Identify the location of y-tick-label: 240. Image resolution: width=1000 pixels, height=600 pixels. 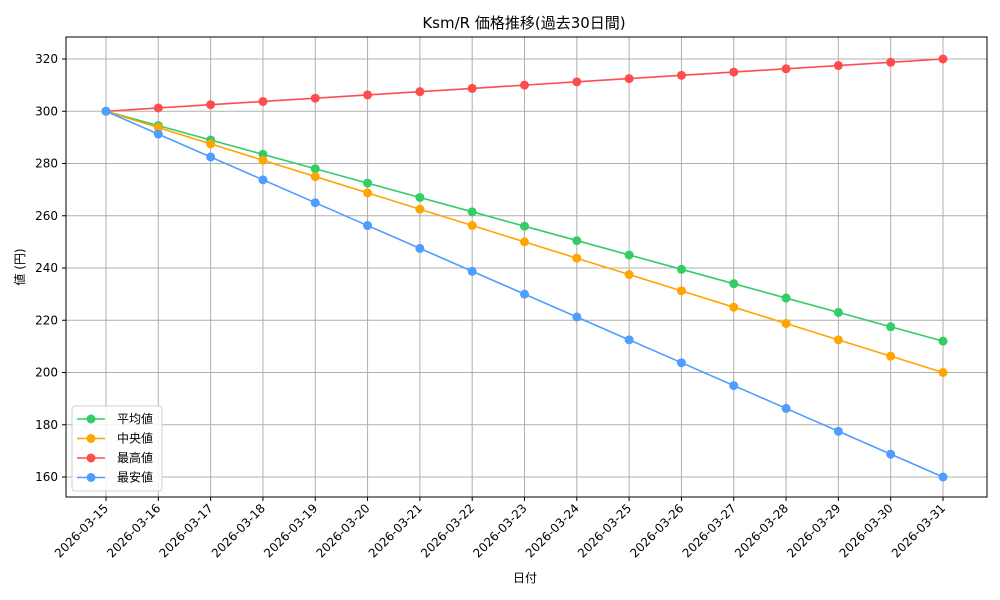
(46, 268).